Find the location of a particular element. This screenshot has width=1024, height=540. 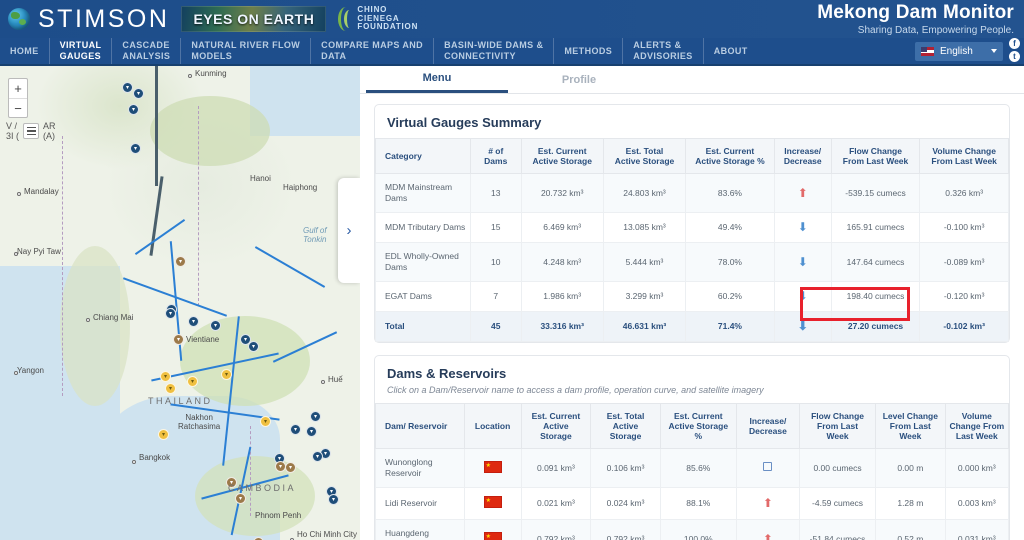

nav-item-home: HOME is located at coordinates (25, 51).